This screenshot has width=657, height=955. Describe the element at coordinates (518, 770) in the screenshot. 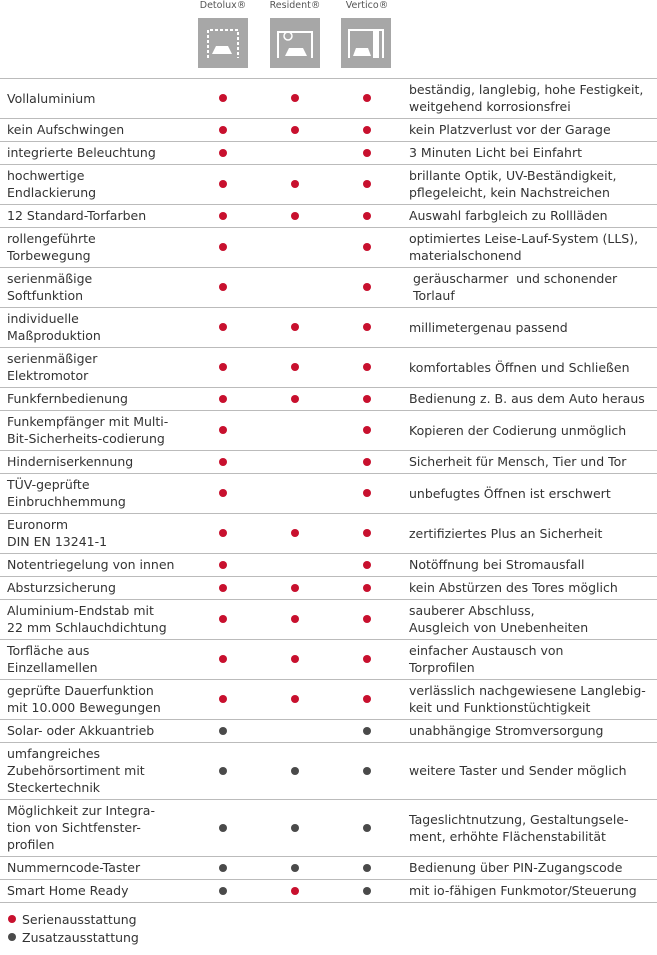

I see `description-text: weitere Taster und Sender möglich` at that location.